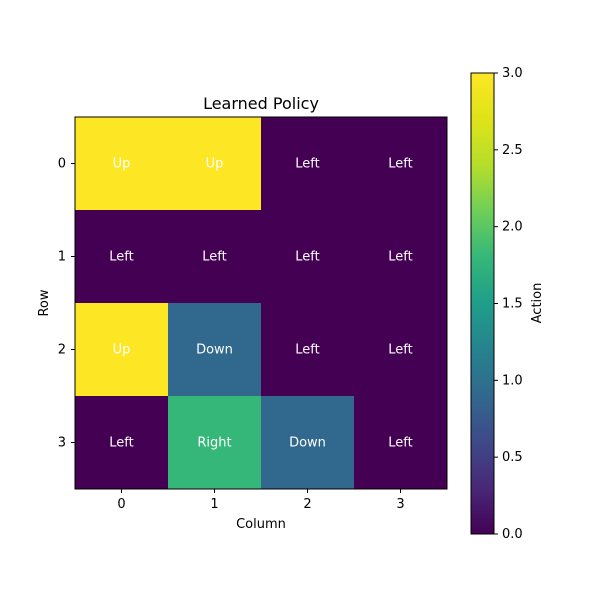  I want to click on x-axis-label: Column, so click(261, 524).